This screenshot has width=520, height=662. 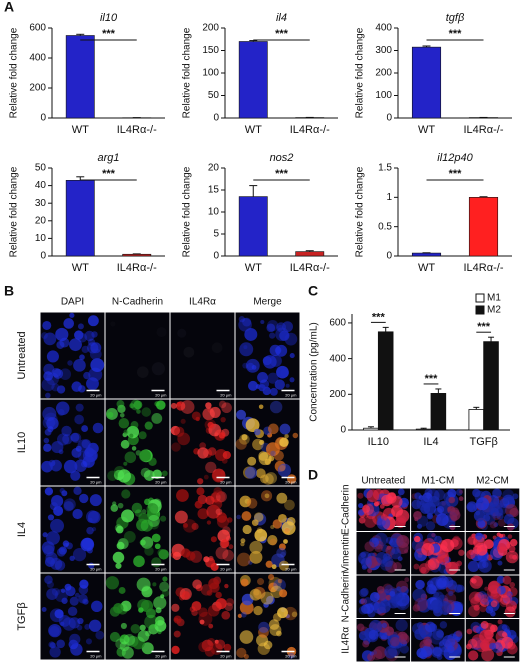 I want to click on row-label: IL10, so click(x=22, y=442).